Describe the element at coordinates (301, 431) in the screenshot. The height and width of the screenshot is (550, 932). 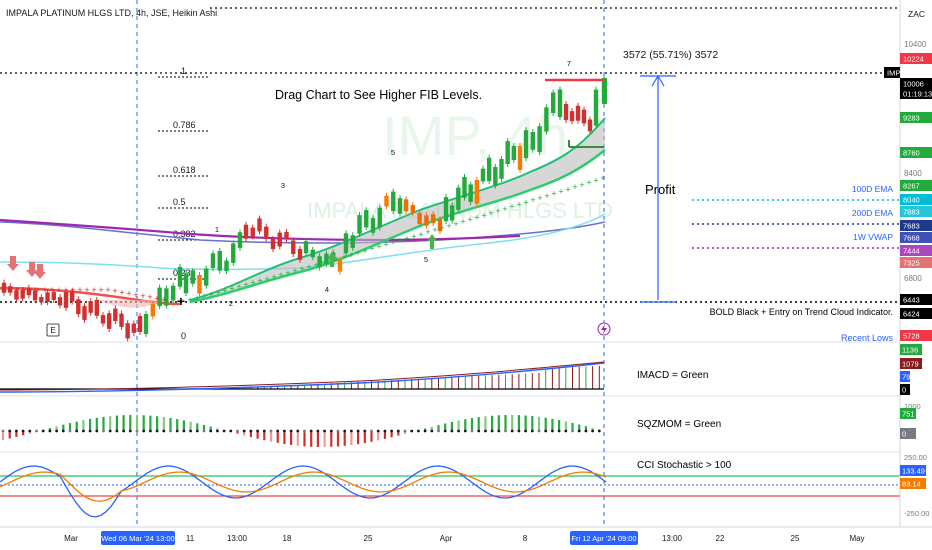
I see `sqzmom-pane` at that location.